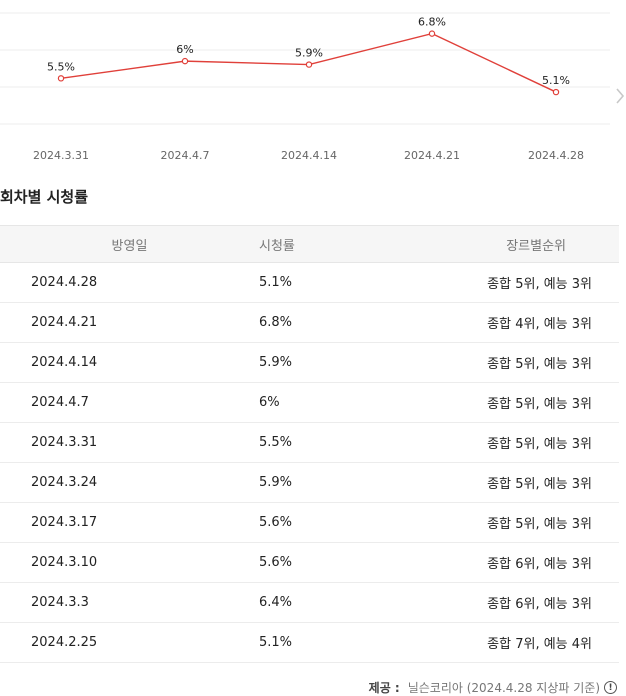 Image resolution: width=626 pixels, height=696 pixels. Describe the element at coordinates (129, 442) in the screenshot. I see `row-airdate: 2024.3.31` at that location.